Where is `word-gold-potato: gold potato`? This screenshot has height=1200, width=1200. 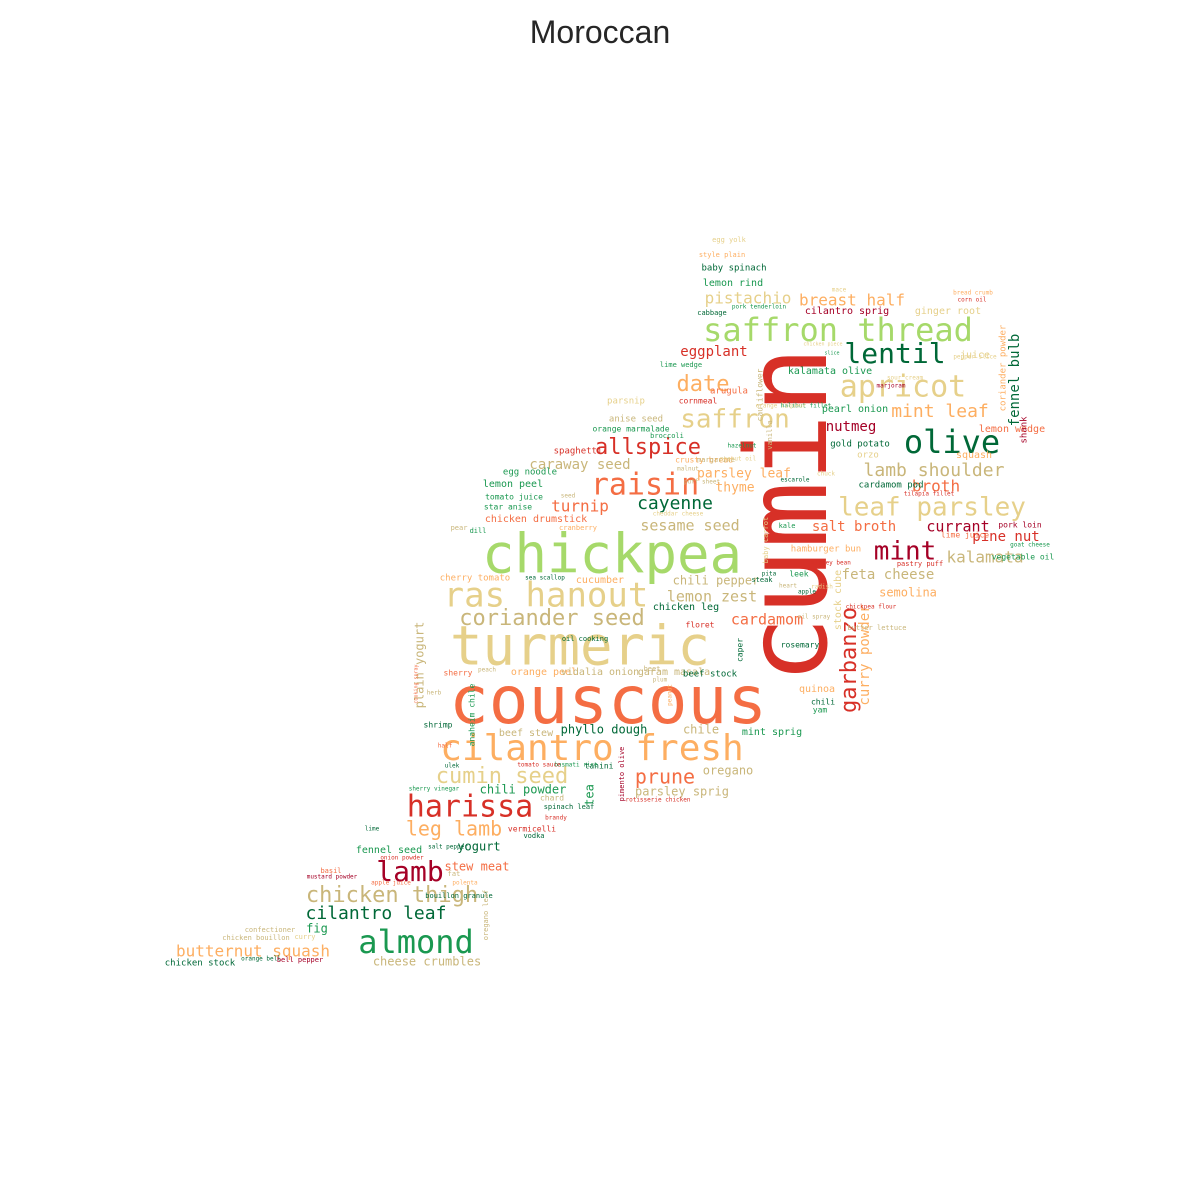
word-gold-potato: gold potato is located at coordinates (860, 445).